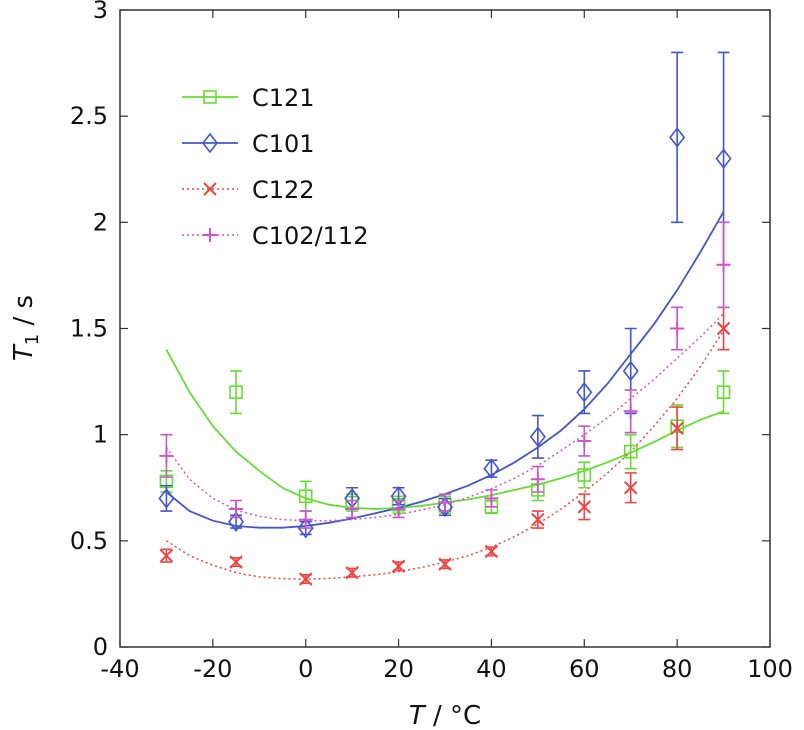 This screenshot has width=804, height=730. I want to click on legend-label: C121, so click(283, 98).